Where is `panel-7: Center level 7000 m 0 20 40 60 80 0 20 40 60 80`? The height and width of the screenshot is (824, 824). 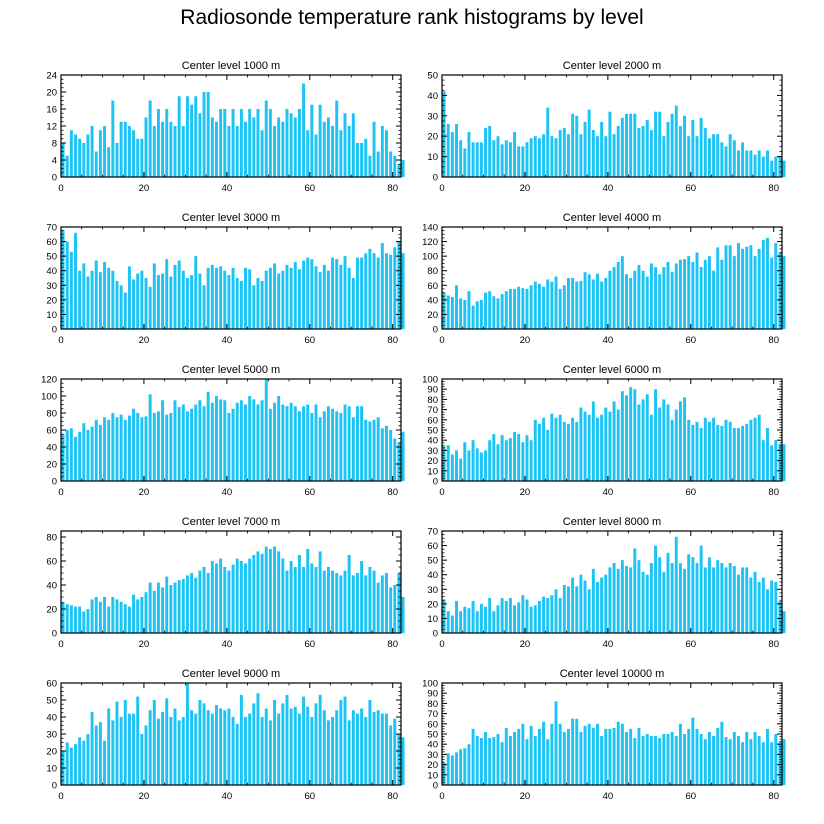
panel-7: Center level 7000 m 0 20 40 60 80 0 20 40 60 80 is located at coordinates (225, 583).